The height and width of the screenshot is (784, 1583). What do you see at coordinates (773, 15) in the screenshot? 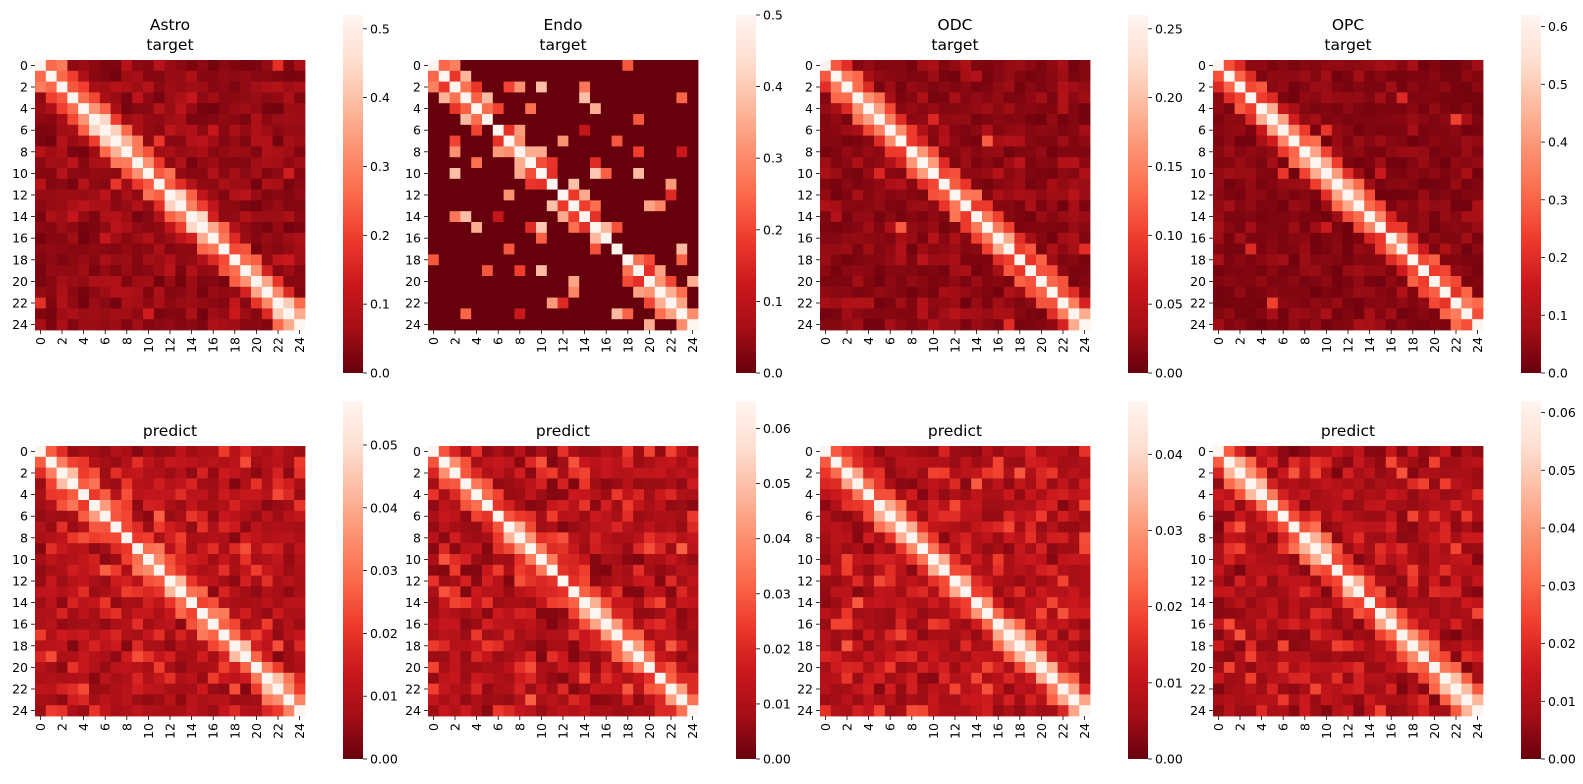
I see `colorbar-tick-label: 0.5` at bounding box center [773, 15].